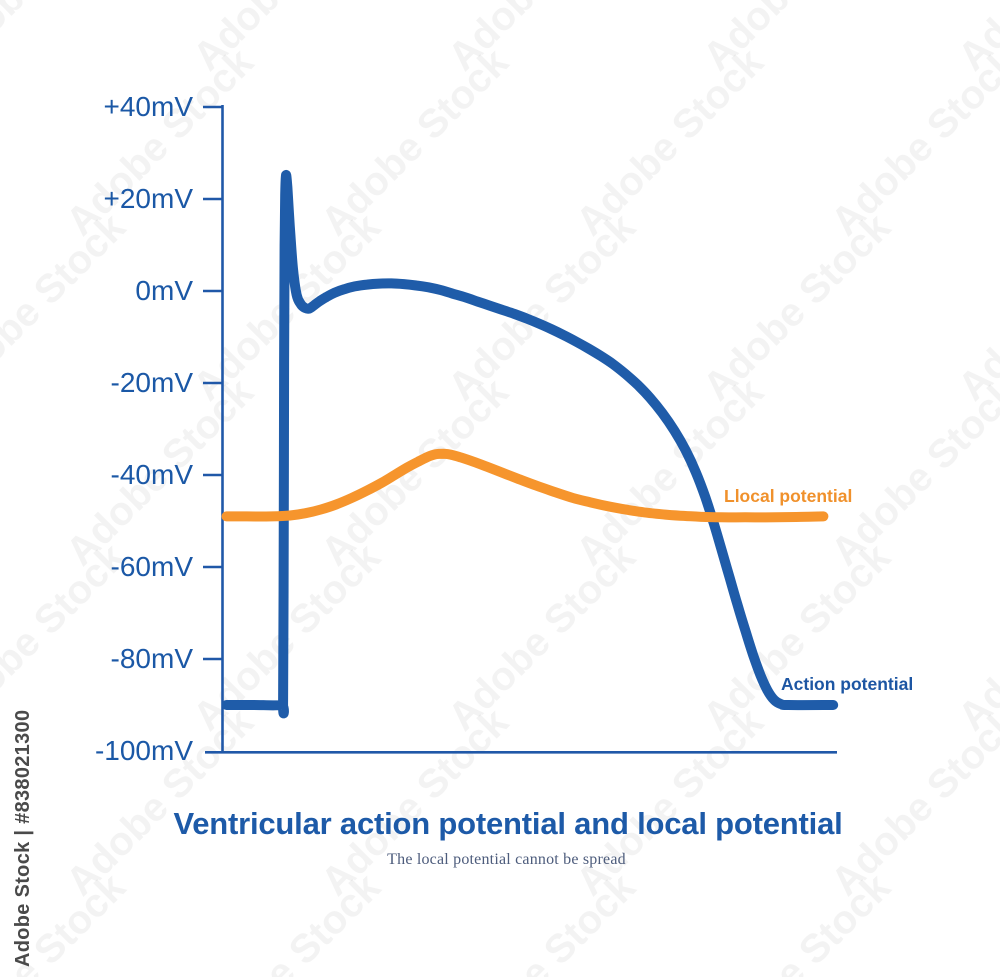 This screenshot has height=977, width=1000. What do you see at coordinates (506, 859) in the screenshot?
I see `chart-subtitle: The local potential cannot be spread` at bounding box center [506, 859].